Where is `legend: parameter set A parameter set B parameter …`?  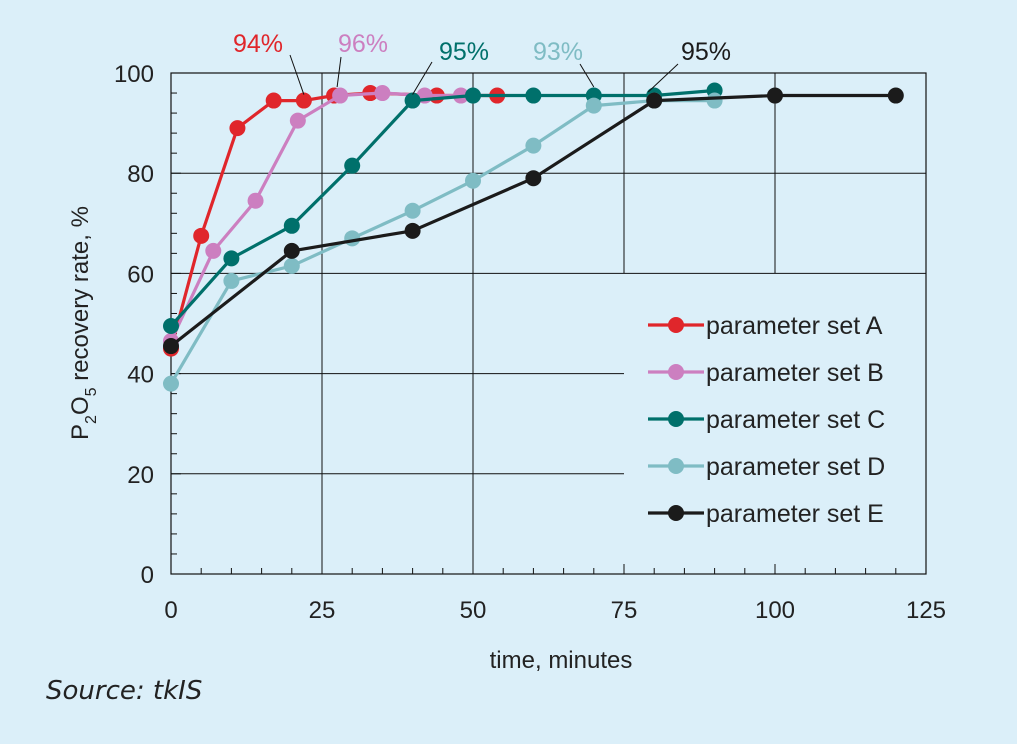 legend: parameter set A parameter set B parameter … is located at coordinates (766, 420).